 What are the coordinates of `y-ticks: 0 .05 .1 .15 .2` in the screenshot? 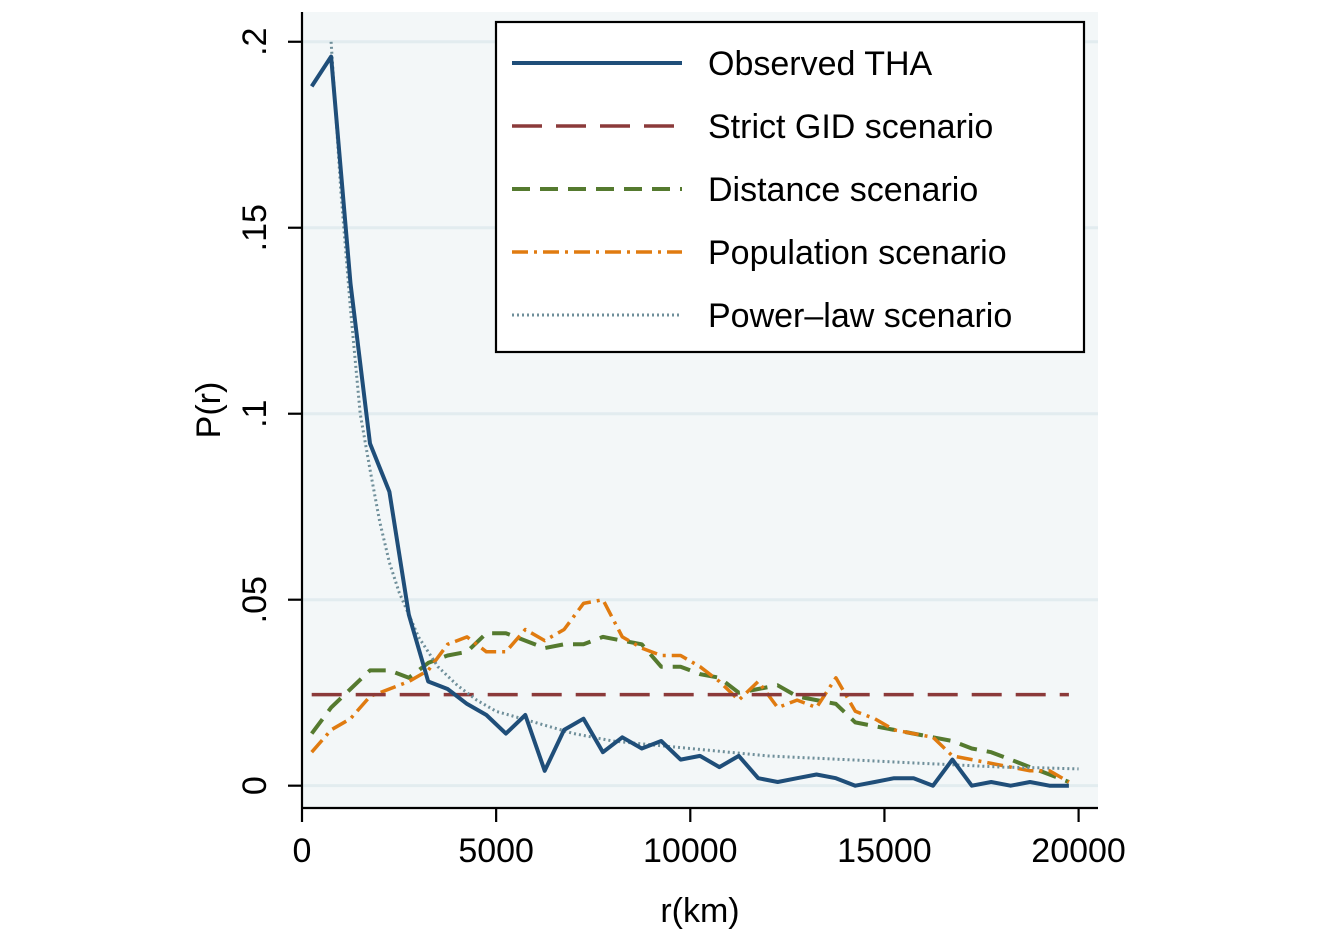 It's located at (269, 411).